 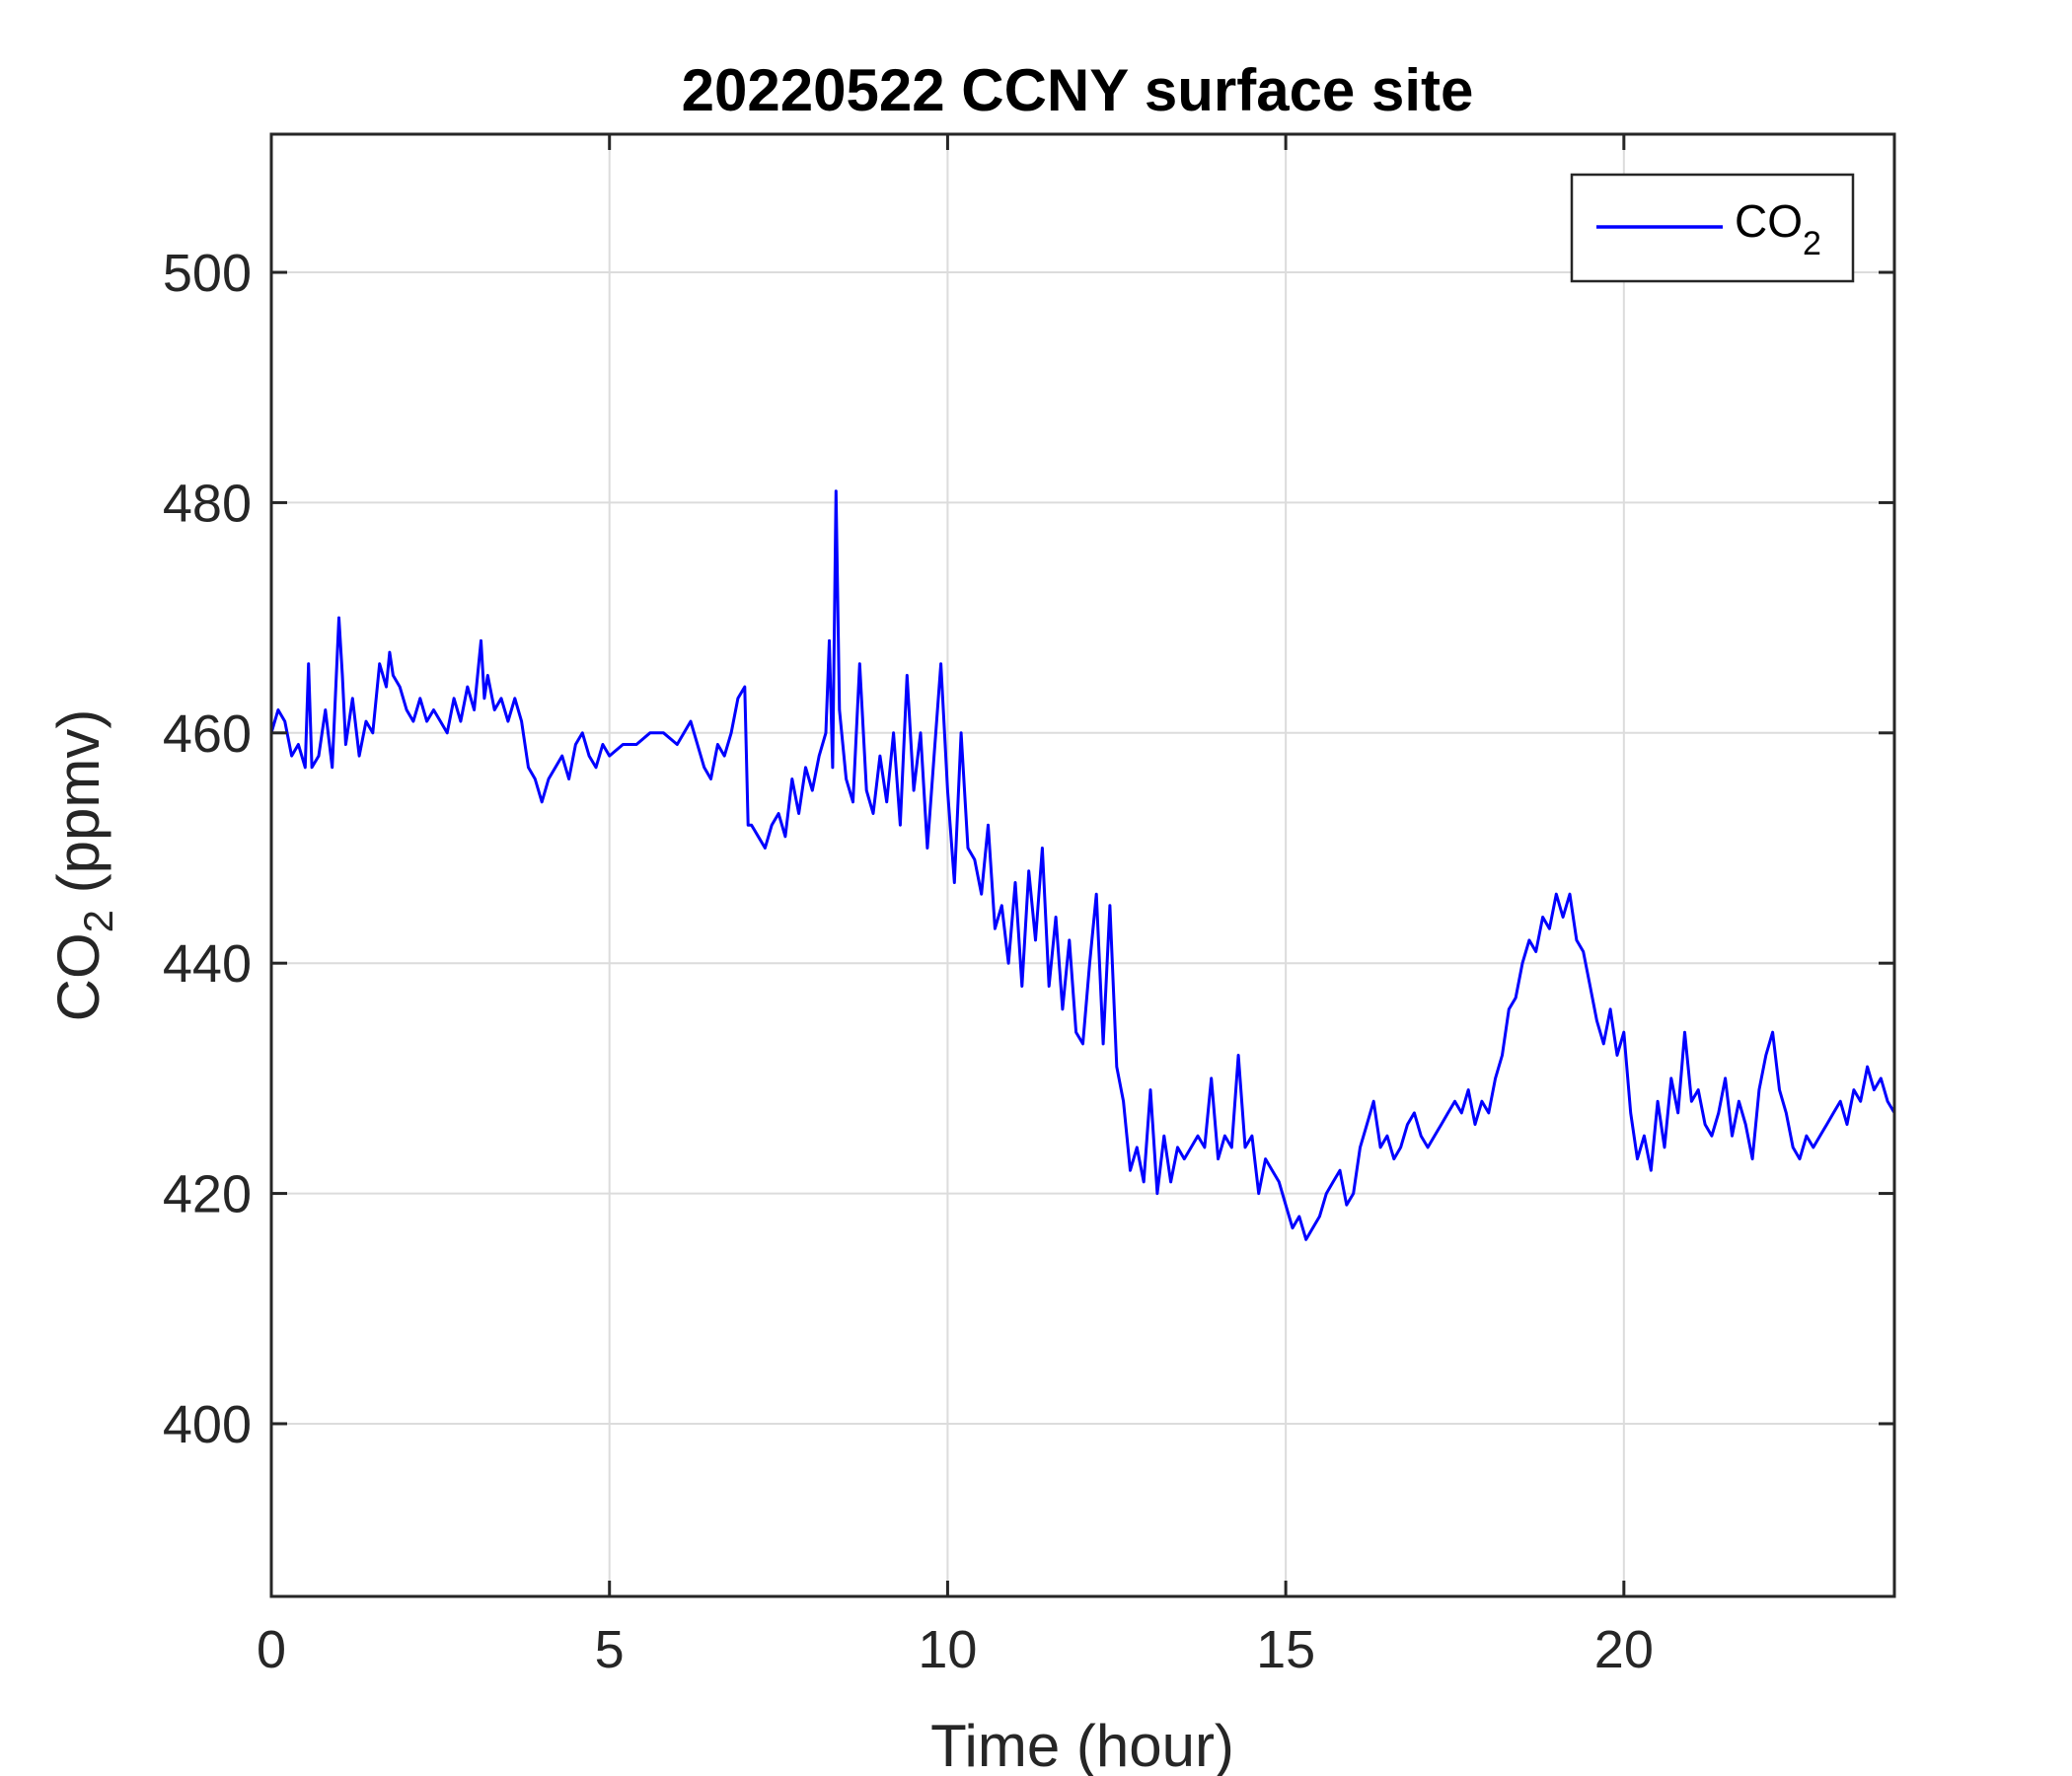 I want to click on chart-title: 20220522 CCNY surface site, so click(x=1078, y=90).